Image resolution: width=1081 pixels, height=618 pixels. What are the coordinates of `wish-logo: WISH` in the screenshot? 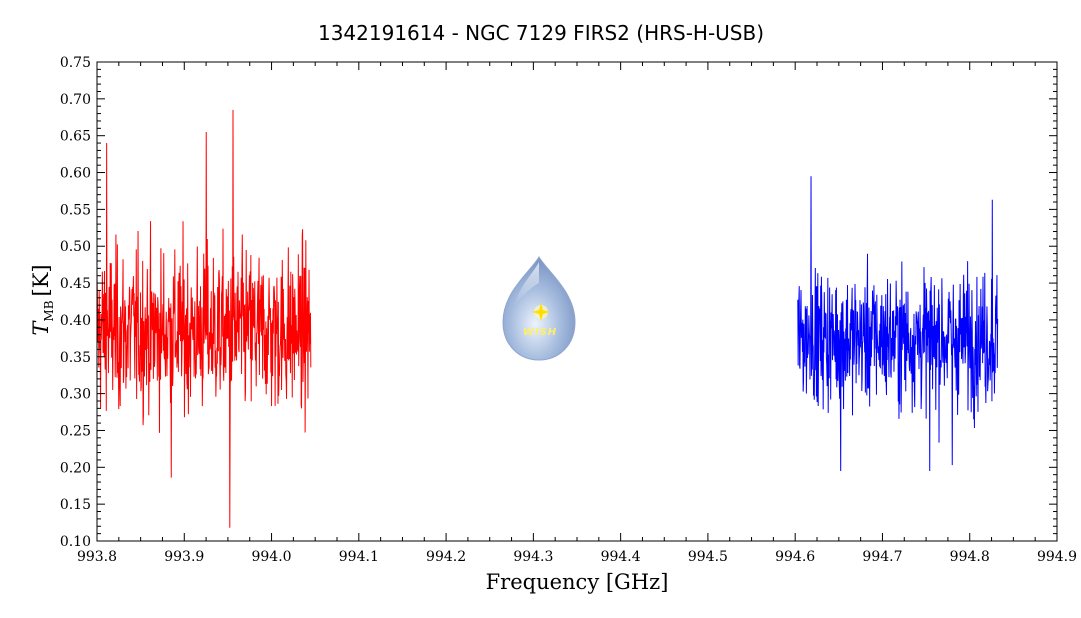 It's located at (539, 308).